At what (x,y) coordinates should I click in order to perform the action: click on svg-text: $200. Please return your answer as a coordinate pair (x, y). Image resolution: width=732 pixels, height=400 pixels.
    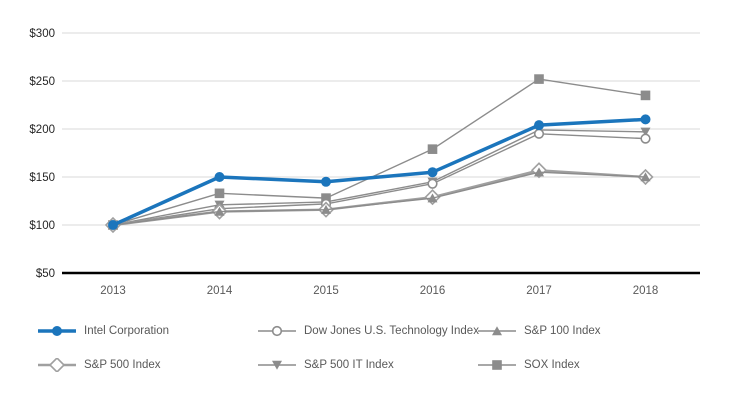
    Looking at the image, I should click on (42, 130).